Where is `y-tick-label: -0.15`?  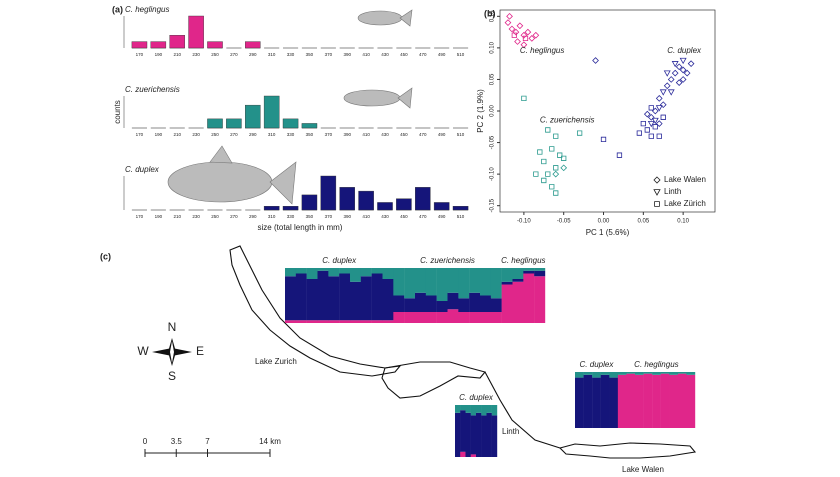
y-tick-label: -0.15 is located at coordinates (493, 205).